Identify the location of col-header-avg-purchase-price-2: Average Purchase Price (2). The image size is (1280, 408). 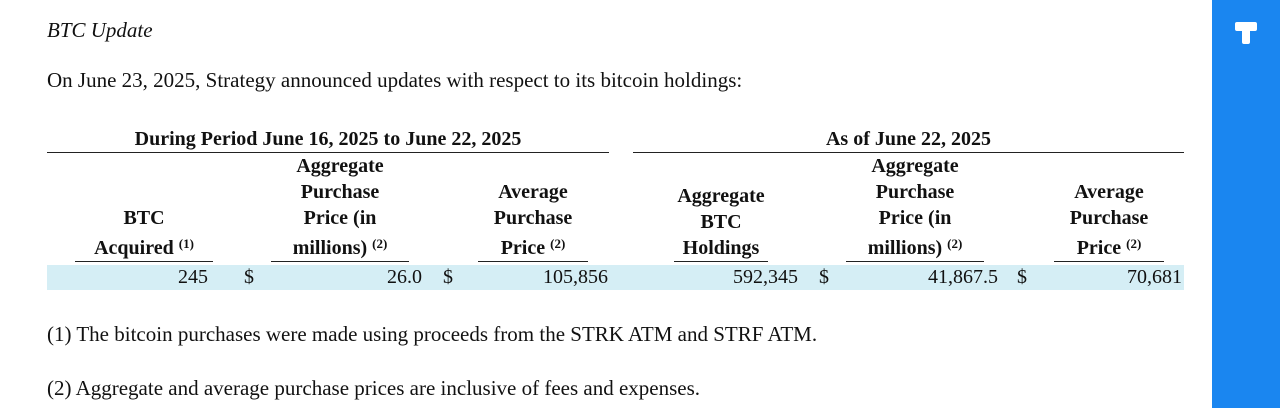
(1109, 220).